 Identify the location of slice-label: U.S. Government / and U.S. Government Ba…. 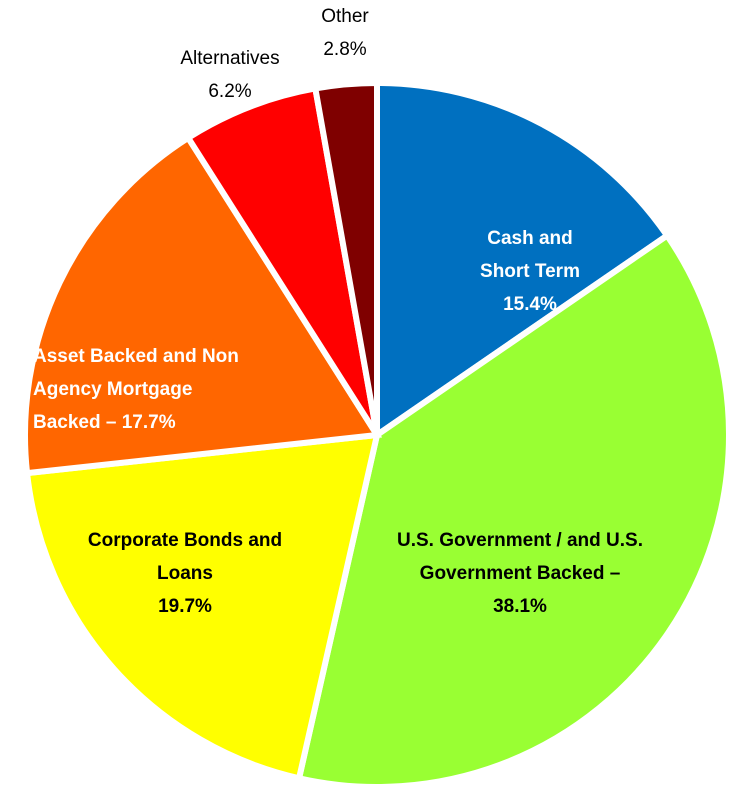
(520, 573).